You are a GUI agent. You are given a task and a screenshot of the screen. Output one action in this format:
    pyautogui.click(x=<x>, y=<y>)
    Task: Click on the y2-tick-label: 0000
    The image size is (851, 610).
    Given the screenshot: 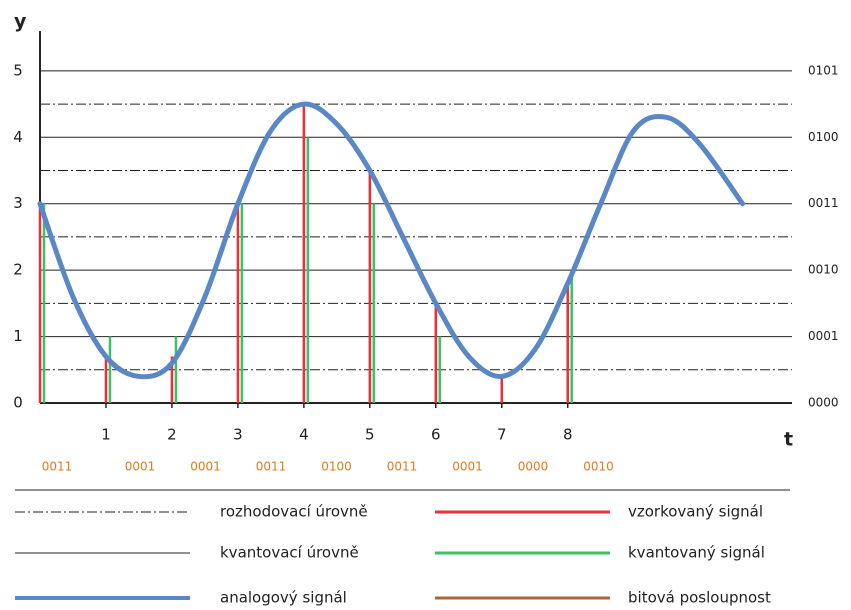 What is the action you would take?
    pyautogui.click(x=823, y=403)
    